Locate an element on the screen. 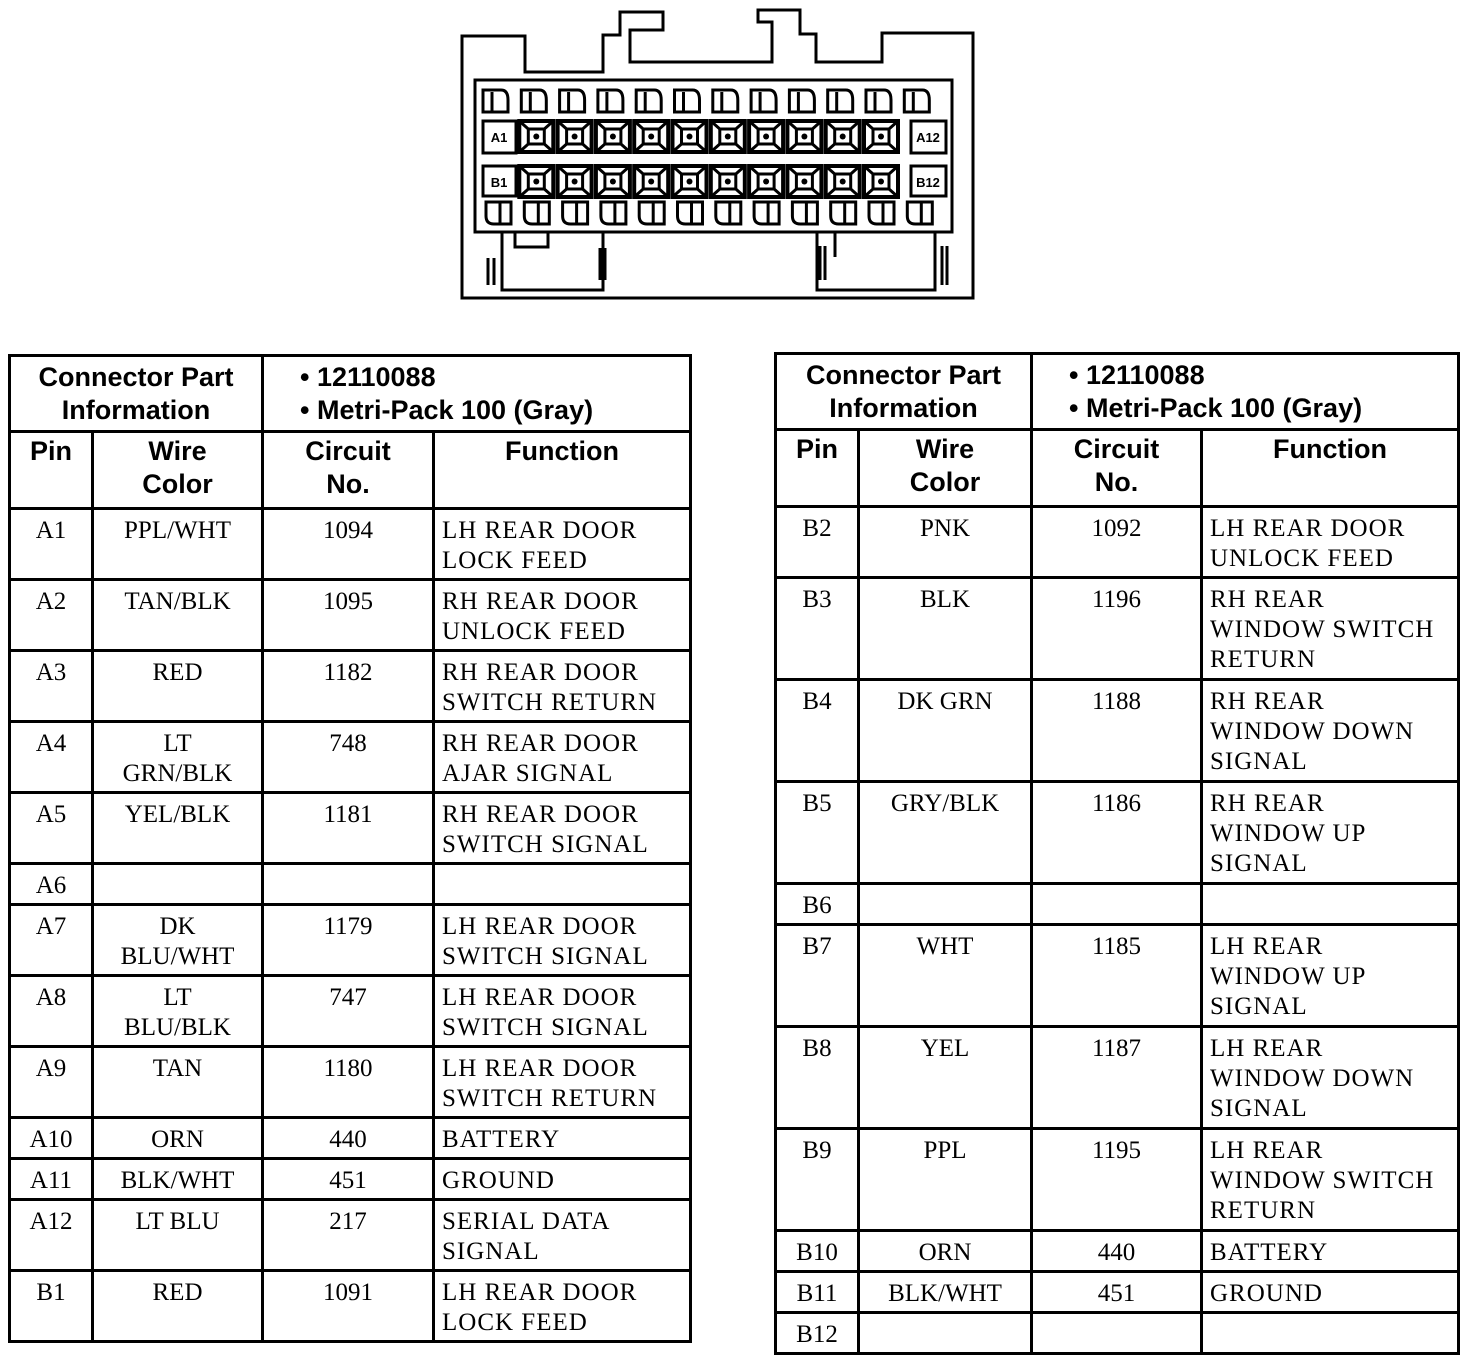  wire-color-cell: YEL/BLK is located at coordinates (177, 828).